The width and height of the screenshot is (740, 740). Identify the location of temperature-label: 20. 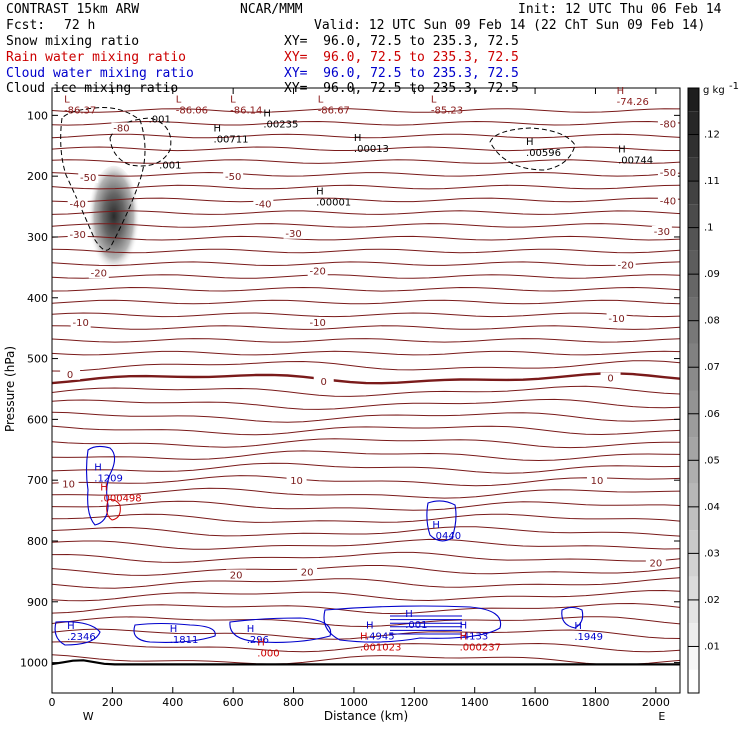
(307, 572).